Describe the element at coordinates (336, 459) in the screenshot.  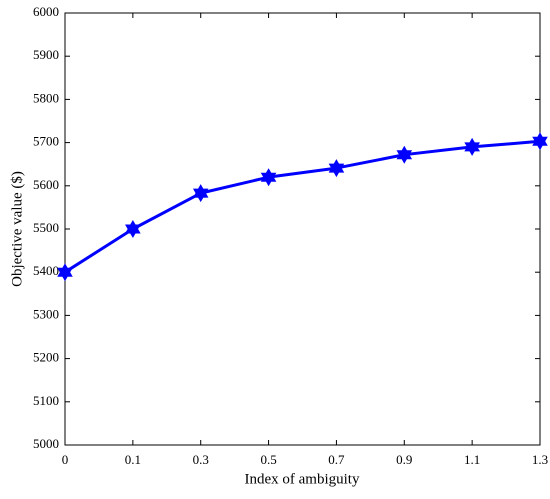
I see `x-tick-label: 0.7` at that location.